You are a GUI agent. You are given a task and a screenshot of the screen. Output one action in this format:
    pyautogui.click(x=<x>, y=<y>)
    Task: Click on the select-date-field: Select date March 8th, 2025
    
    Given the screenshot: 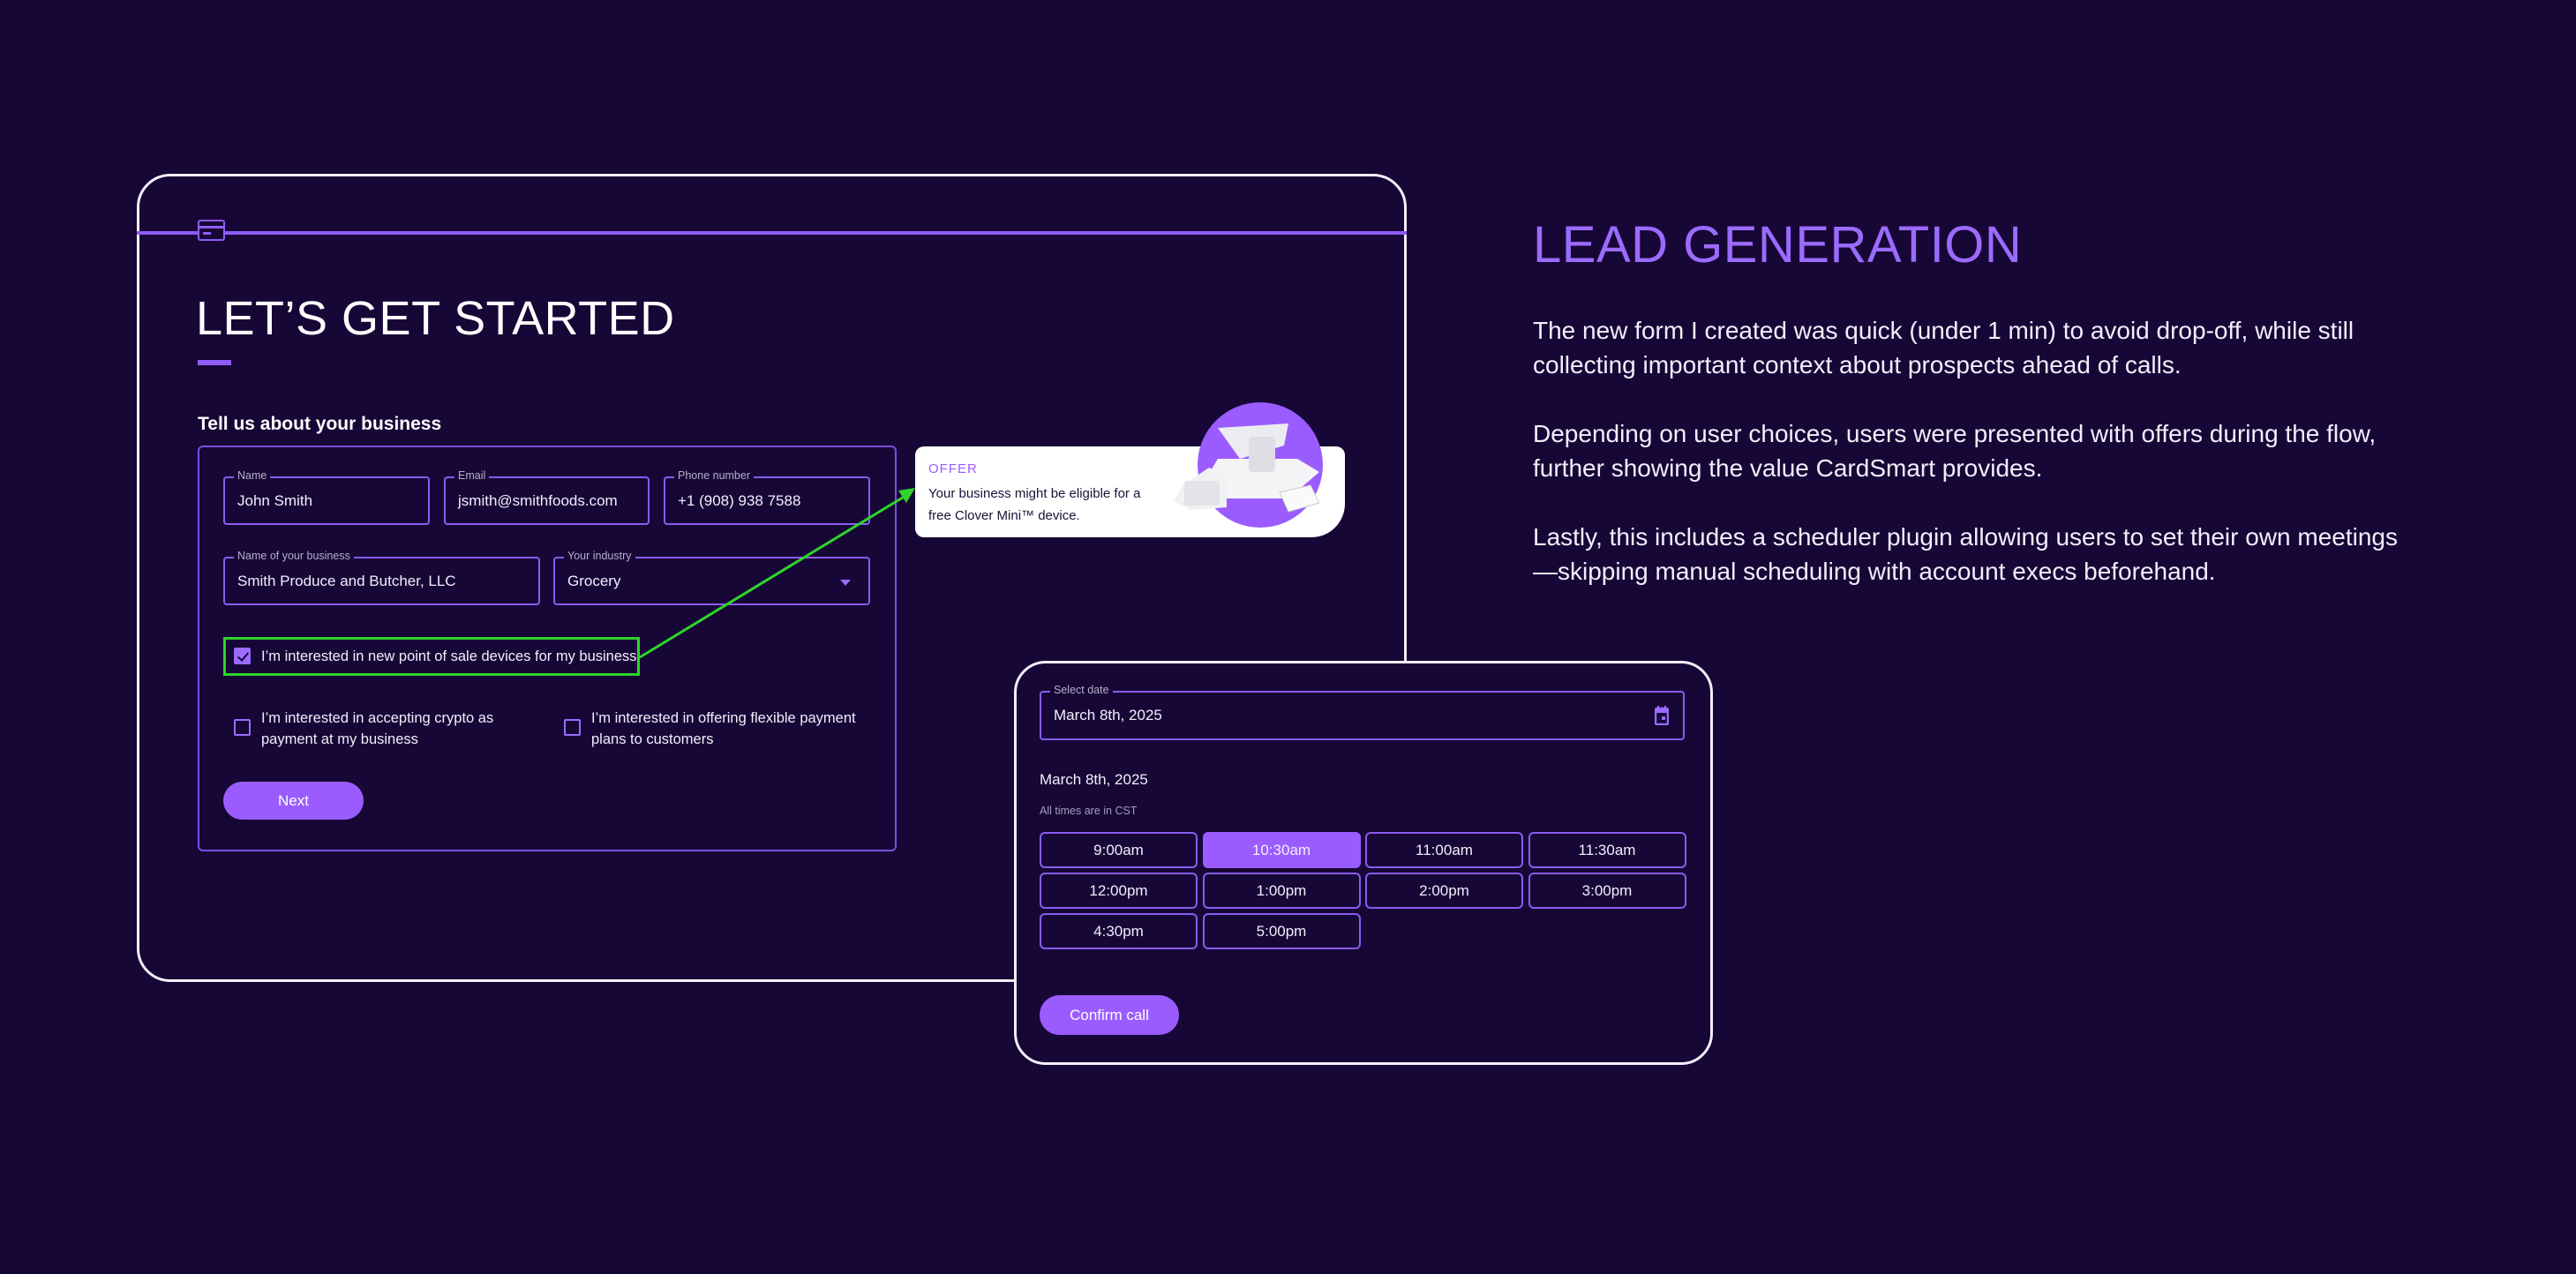 What is the action you would take?
    pyautogui.click(x=1362, y=712)
    